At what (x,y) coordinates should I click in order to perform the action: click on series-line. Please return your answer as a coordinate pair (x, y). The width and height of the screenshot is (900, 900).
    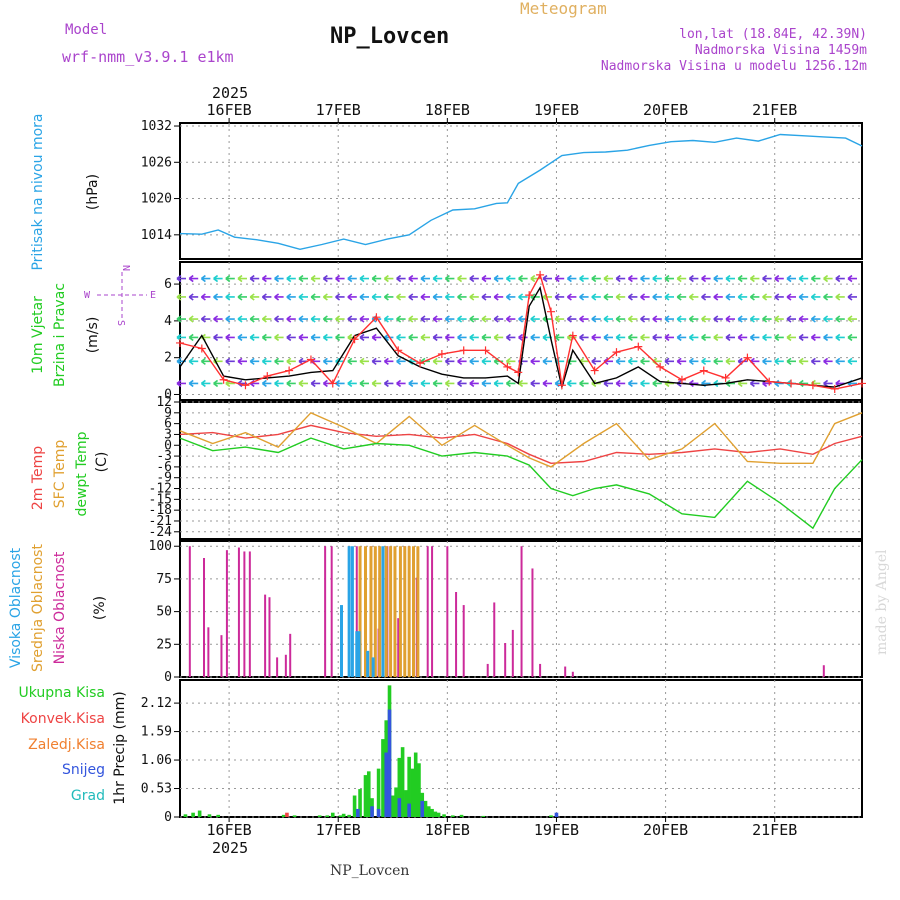
    Looking at the image, I should click on (521, 337).